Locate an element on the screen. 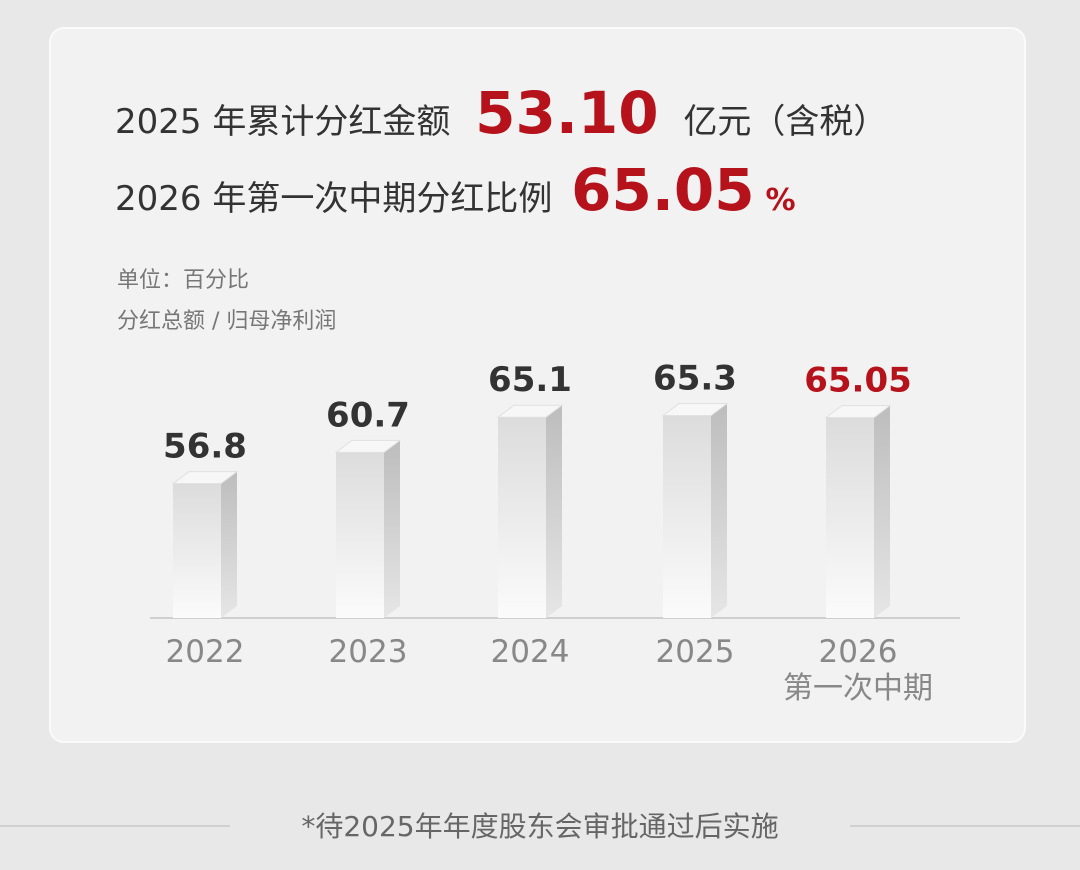 Image resolution: width=1080 pixels, height=870 pixels. unit-label: 单位：百分比 is located at coordinates (183, 280).